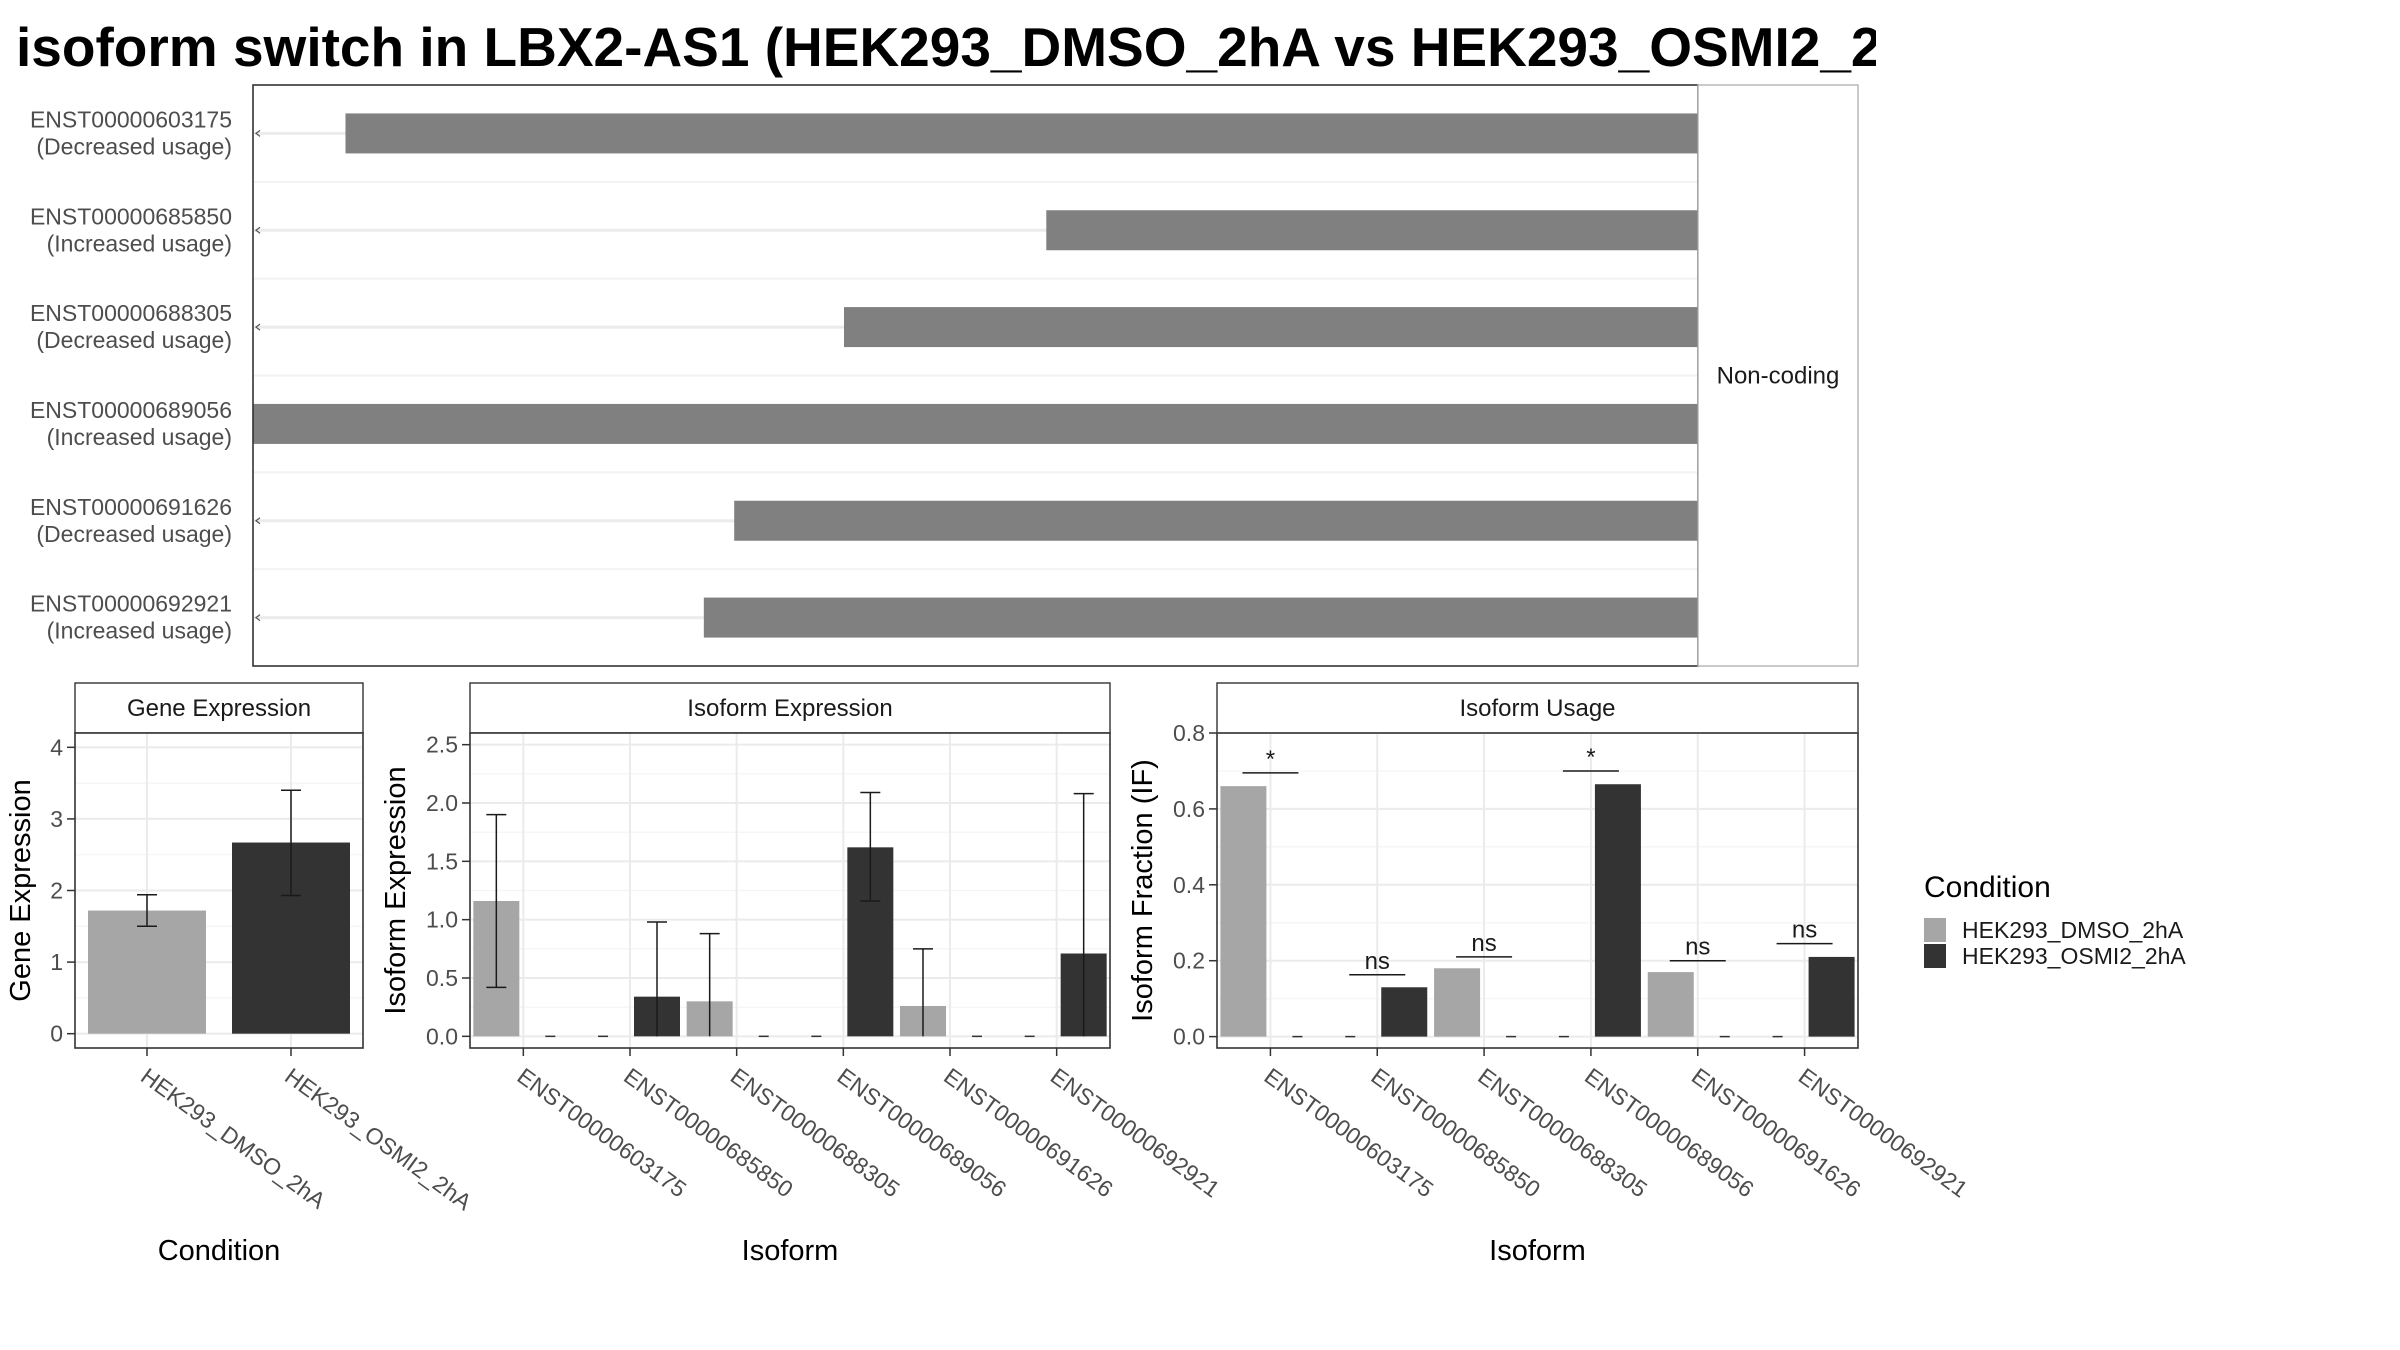 The image size is (2400, 1350). I want to click on y-tick-label: 2, so click(56, 891).